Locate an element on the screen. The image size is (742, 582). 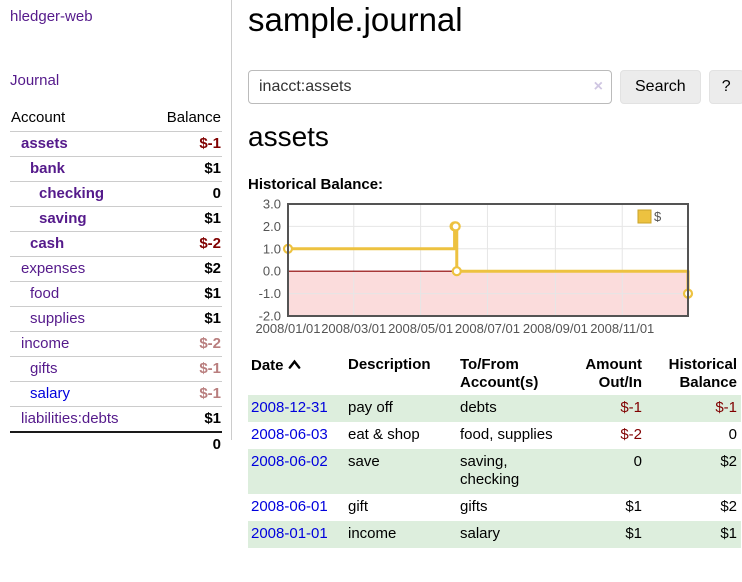
account-row: saving $1 is located at coordinates (116, 219).